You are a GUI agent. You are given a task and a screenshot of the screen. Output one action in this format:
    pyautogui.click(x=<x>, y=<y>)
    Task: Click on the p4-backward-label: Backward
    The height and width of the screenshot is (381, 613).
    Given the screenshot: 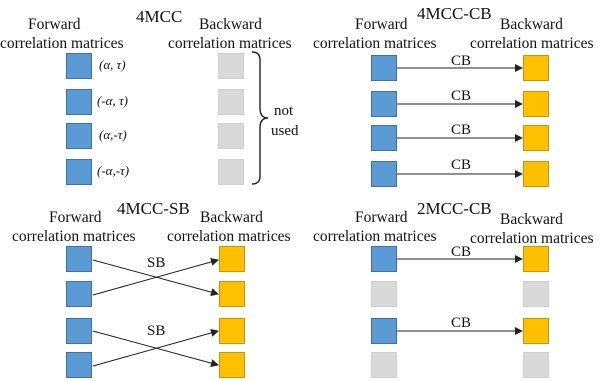 What is the action you would take?
    pyautogui.click(x=531, y=219)
    